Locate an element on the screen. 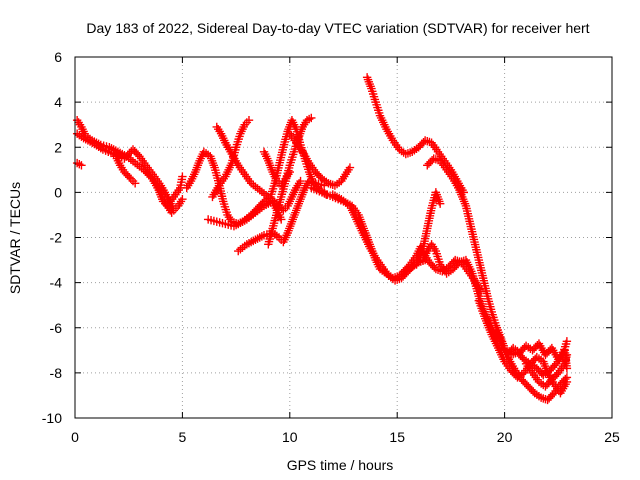 The width and height of the screenshot is (640, 480). y-tick-label: -2 is located at coordinates (56, 238).